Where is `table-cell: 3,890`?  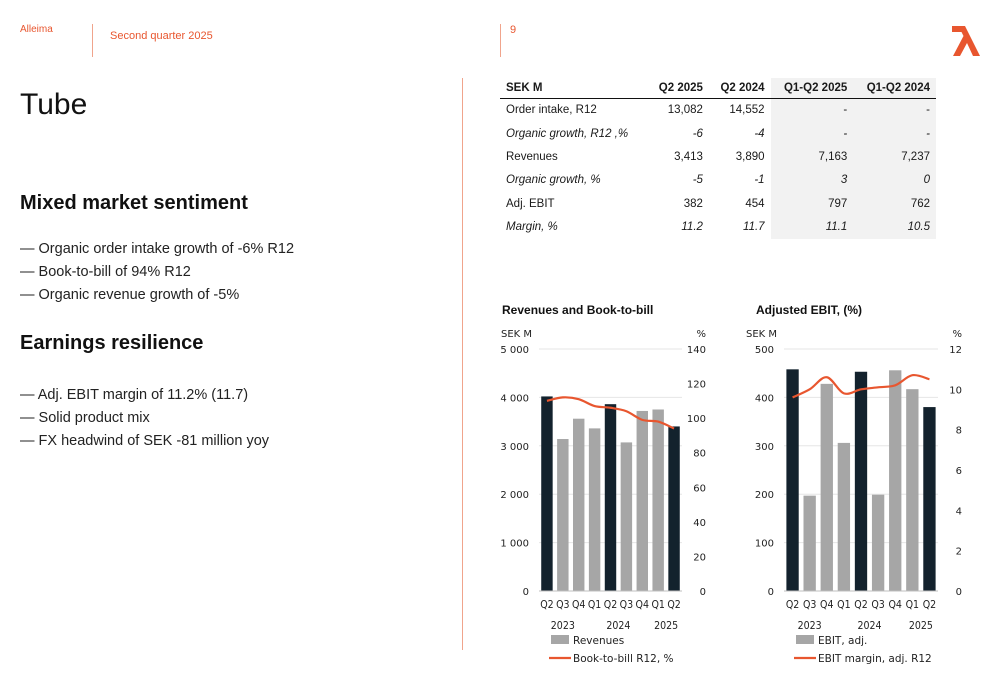 table-cell: 3,890 is located at coordinates (750, 156).